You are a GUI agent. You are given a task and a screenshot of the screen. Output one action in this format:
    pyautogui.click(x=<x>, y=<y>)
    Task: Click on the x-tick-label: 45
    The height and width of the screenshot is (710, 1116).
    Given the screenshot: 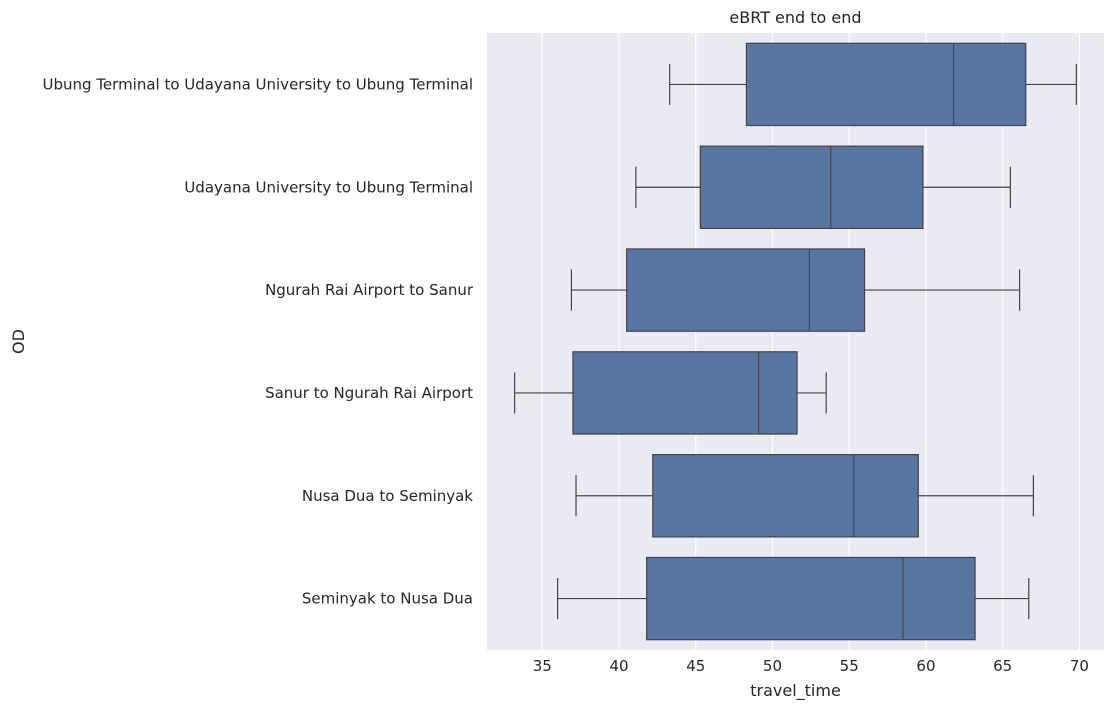 What is the action you would take?
    pyautogui.click(x=695, y=666)
    